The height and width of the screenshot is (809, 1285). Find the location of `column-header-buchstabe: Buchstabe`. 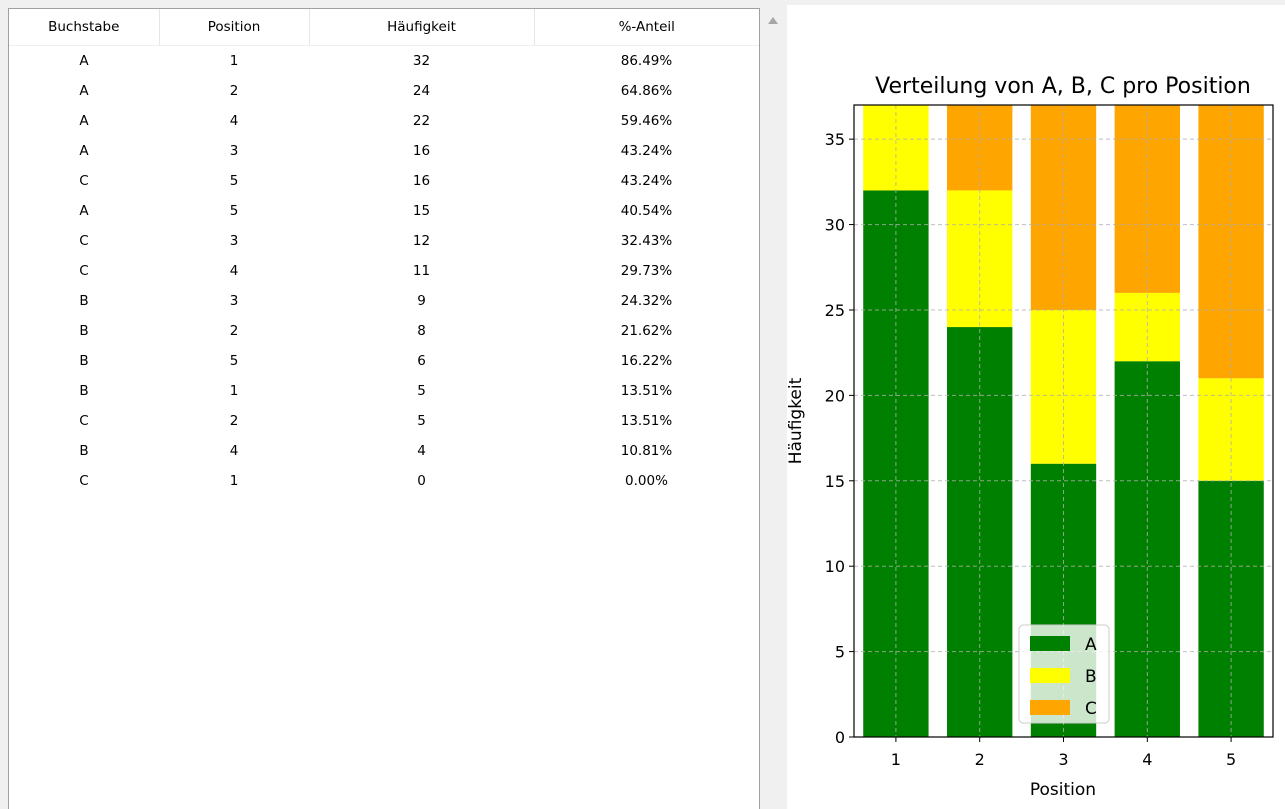

column-header-buchstabe: Buchstabe is located at coordinates (84, 27).